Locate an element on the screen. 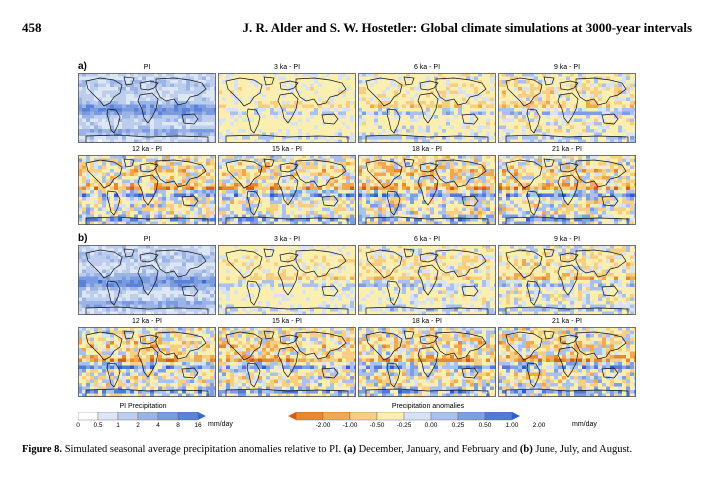 This screenshot has width=712, height=482. map-title: 15 ka - PI is located at coordinates (287, 321).